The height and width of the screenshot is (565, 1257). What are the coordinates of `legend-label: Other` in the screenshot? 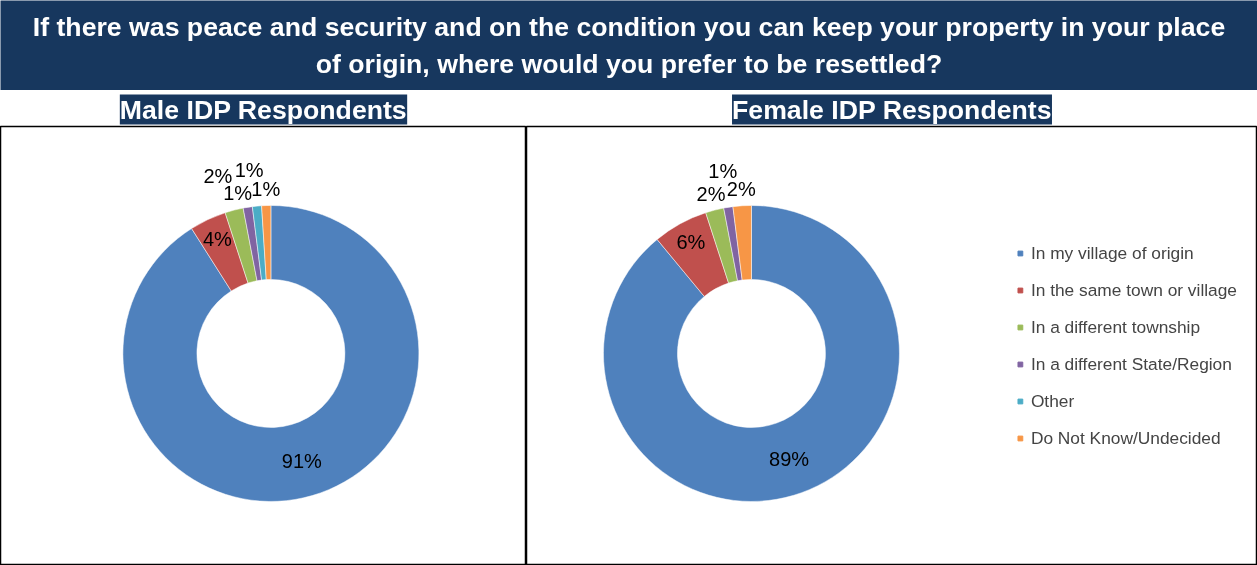 It's located at (1052, 401).